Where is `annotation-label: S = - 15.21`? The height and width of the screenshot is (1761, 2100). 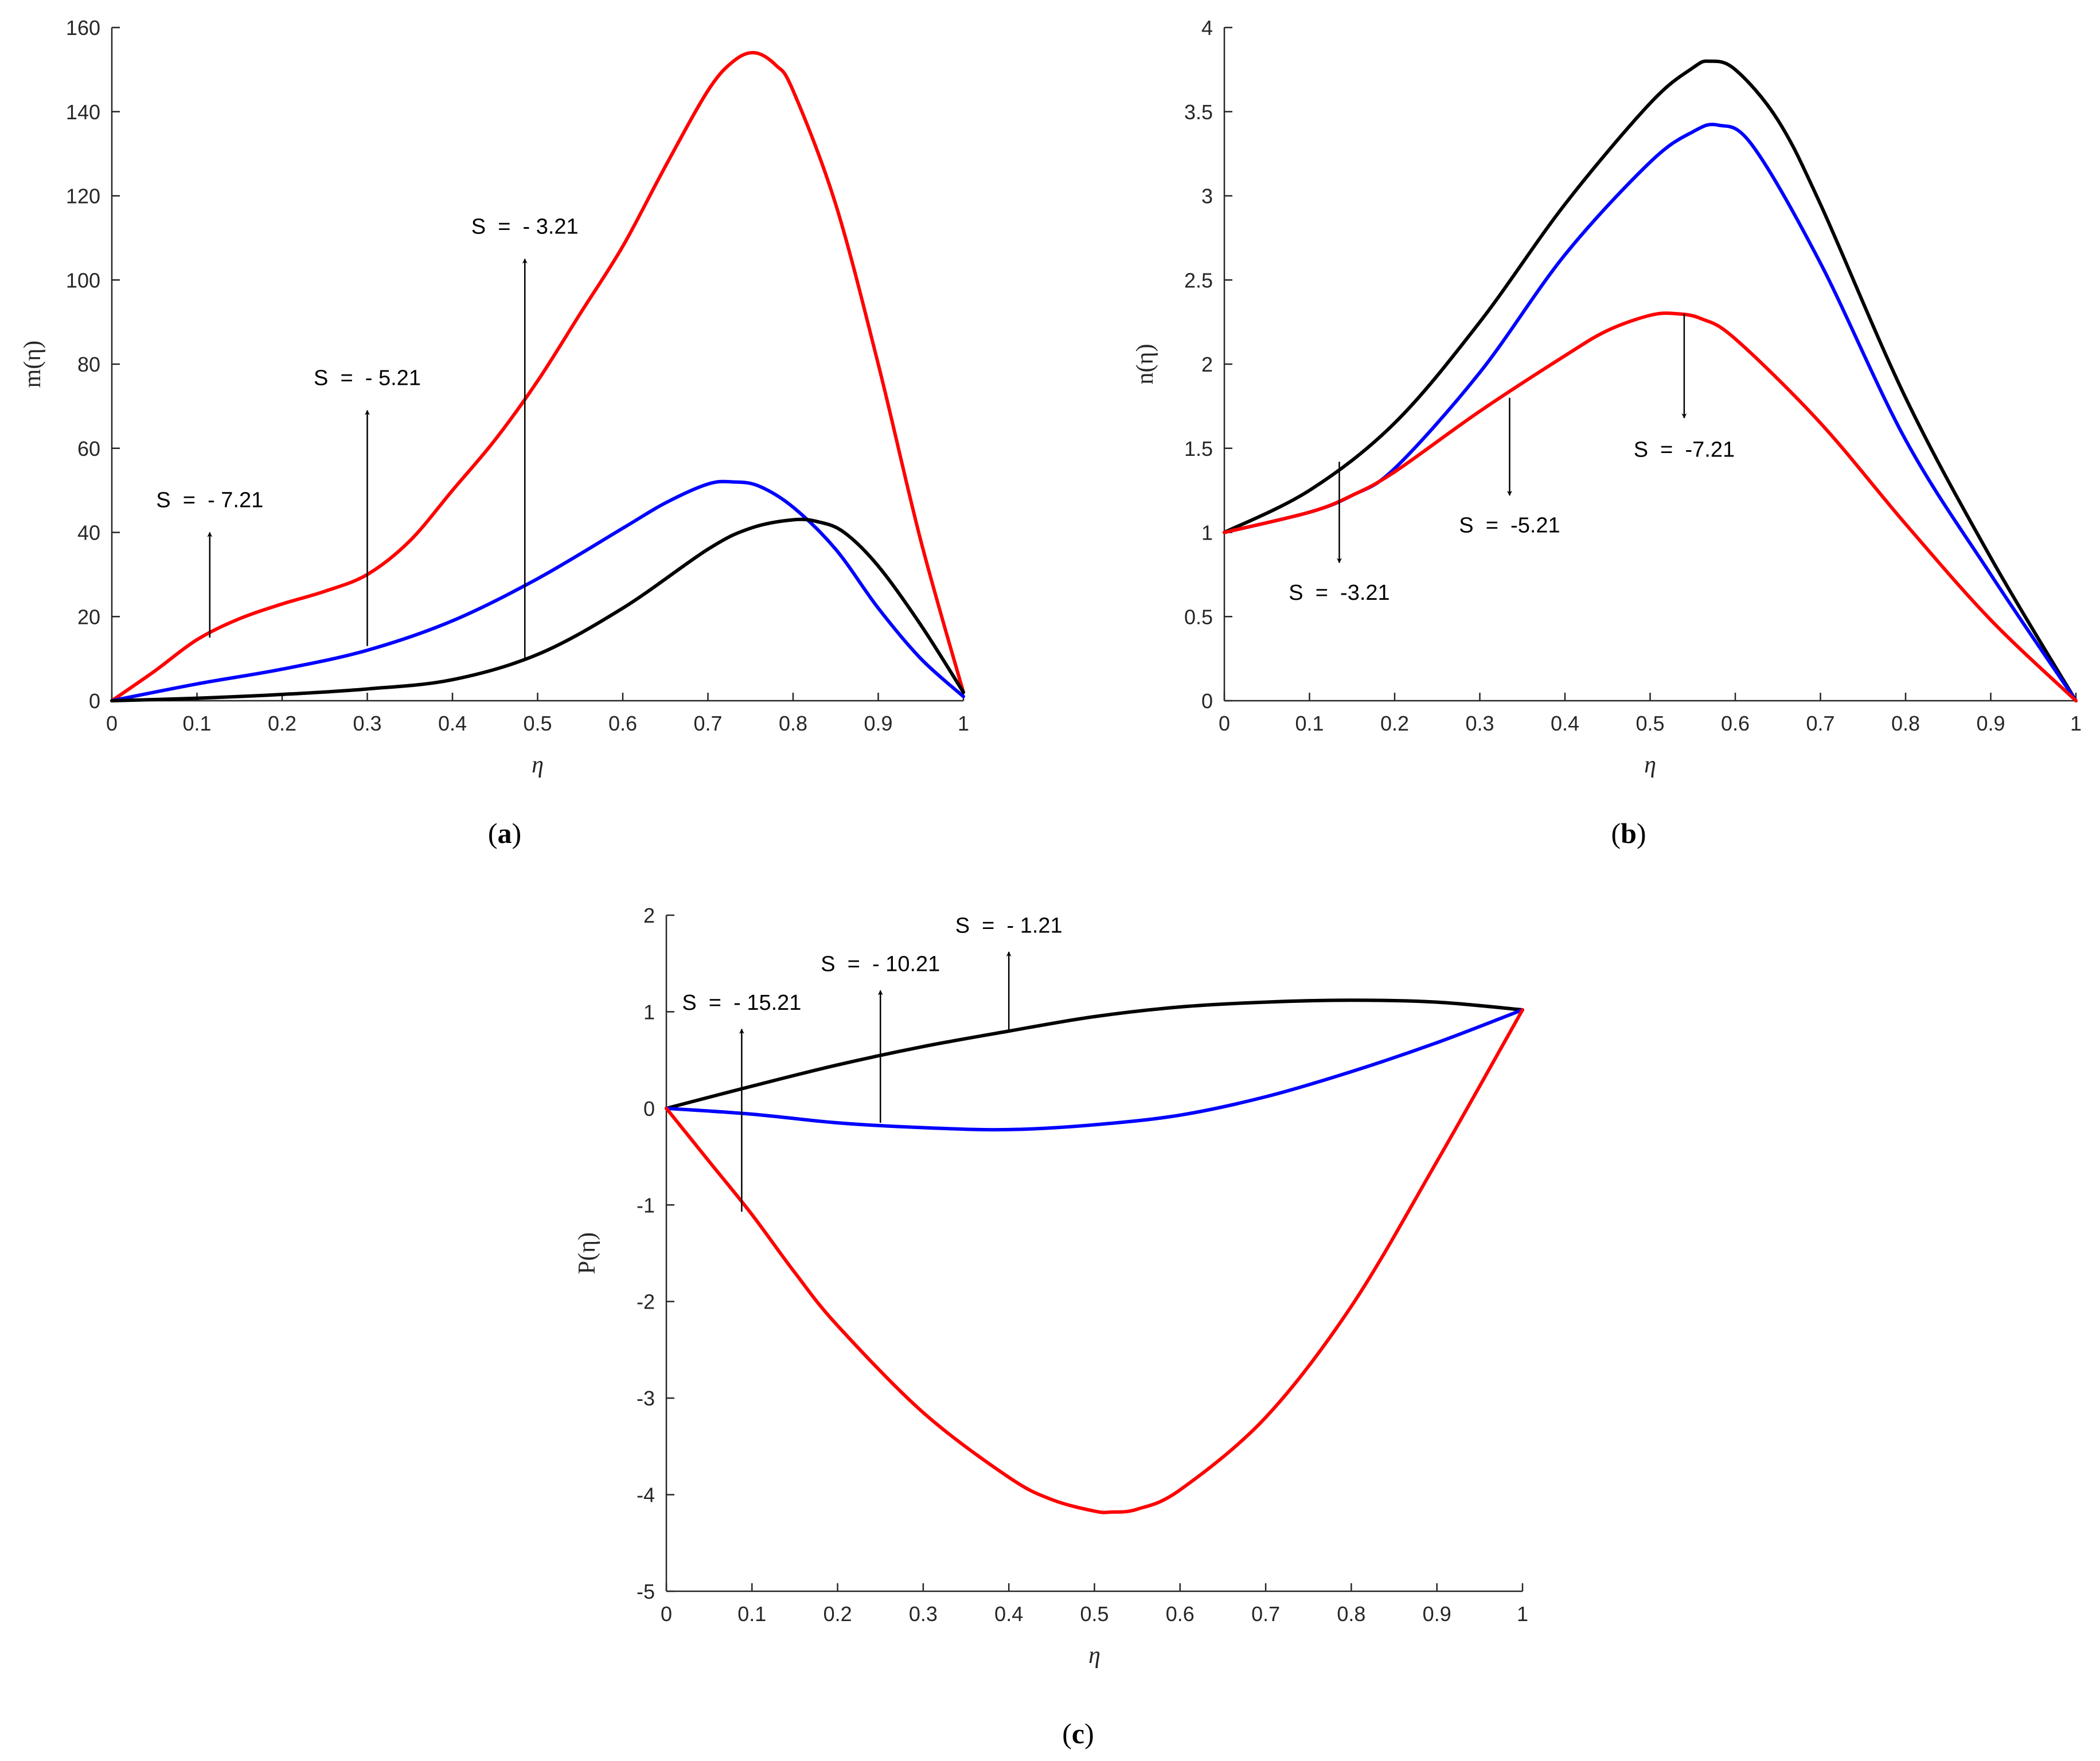
annotation-label: S = - 15.21 is located at coordinates (741, 1003).